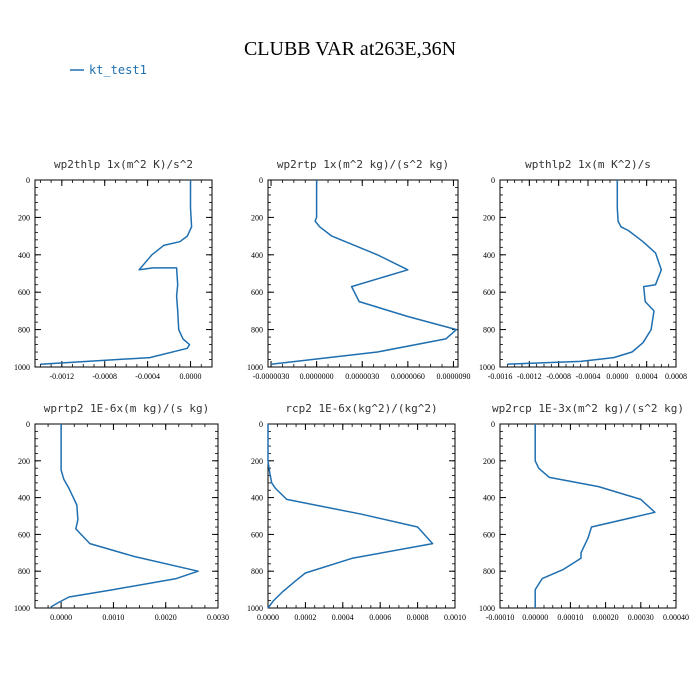  Describe the element at coordinates (123, 164) in the screenshot. I see `panel-title: wp2thlp 1x(m^2 K)/s^2` at that location.